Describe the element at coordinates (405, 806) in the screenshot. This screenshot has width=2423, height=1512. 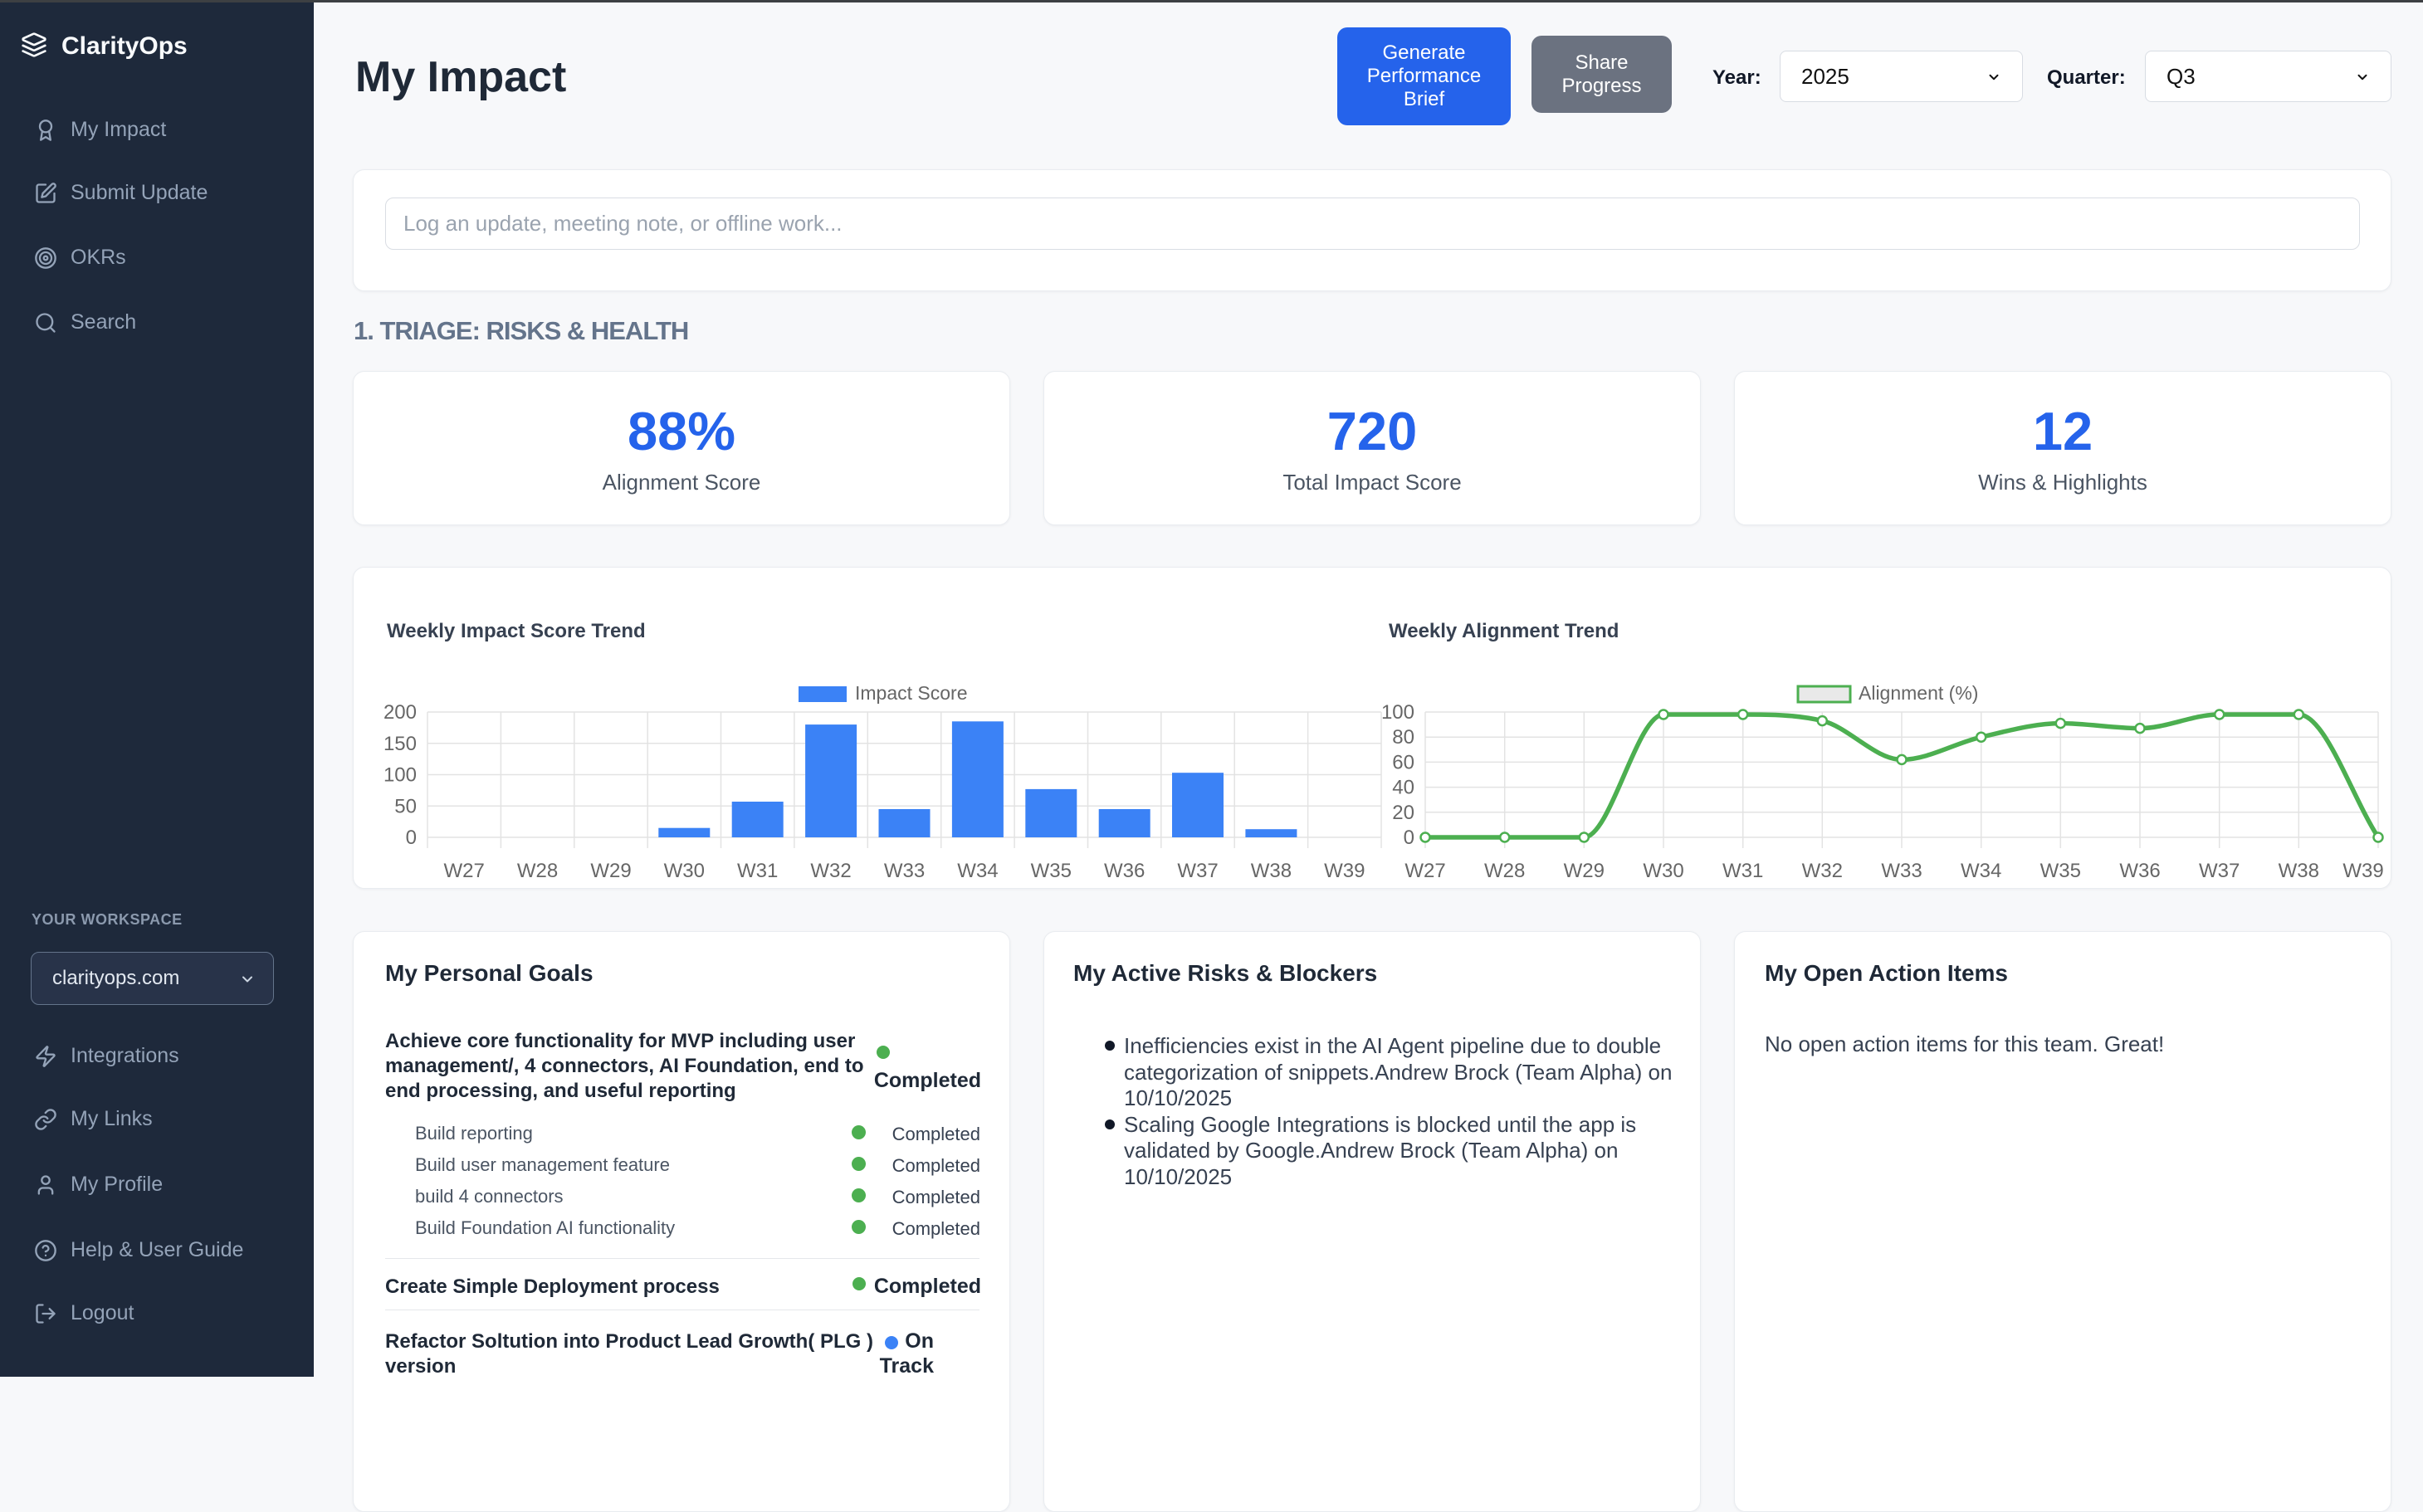
I see `svg-text: 50` at that location.